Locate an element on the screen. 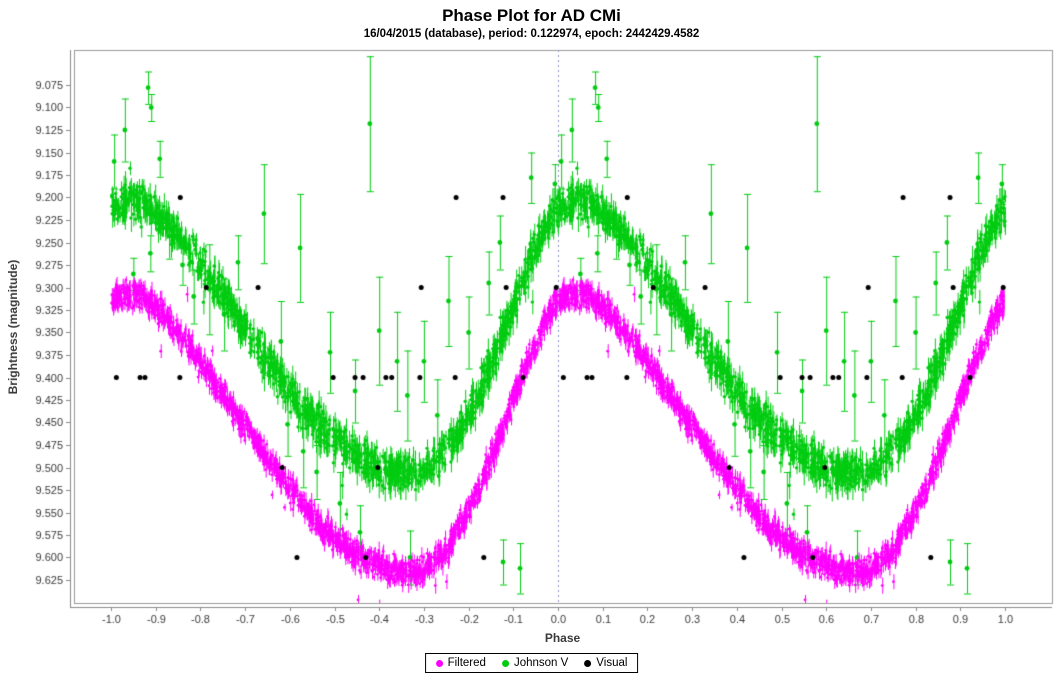 The width and height of the screenshot is (1063, 677). y-axis-title: Brightness (magnitude) is located at coordinates (13, 327).